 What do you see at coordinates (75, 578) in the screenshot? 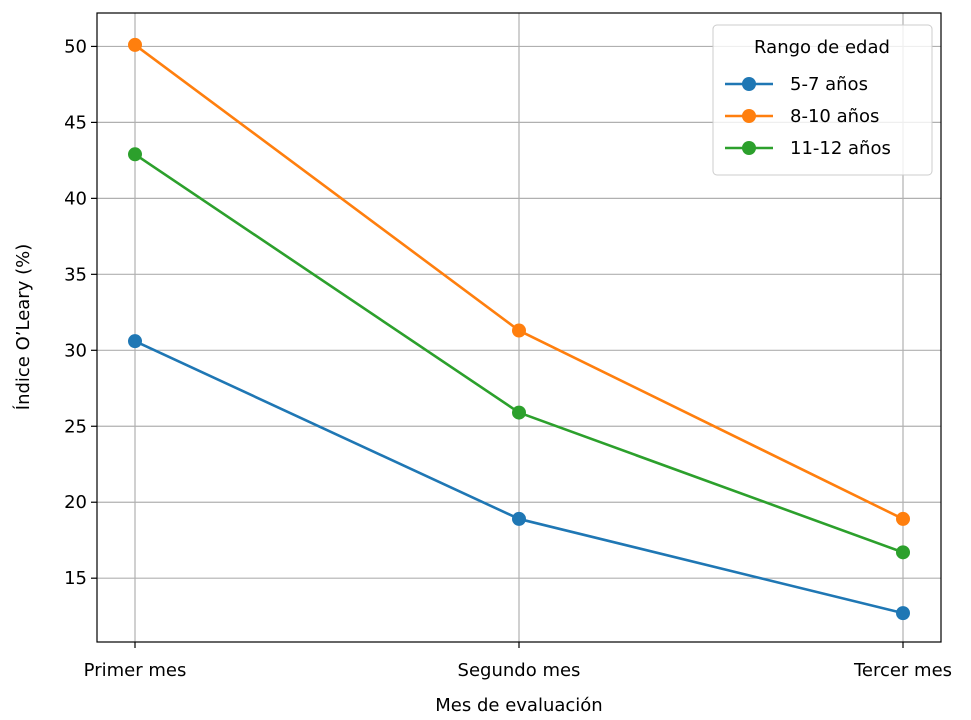
I see `y-tick-label: 15` at bounding box center [75, 578].